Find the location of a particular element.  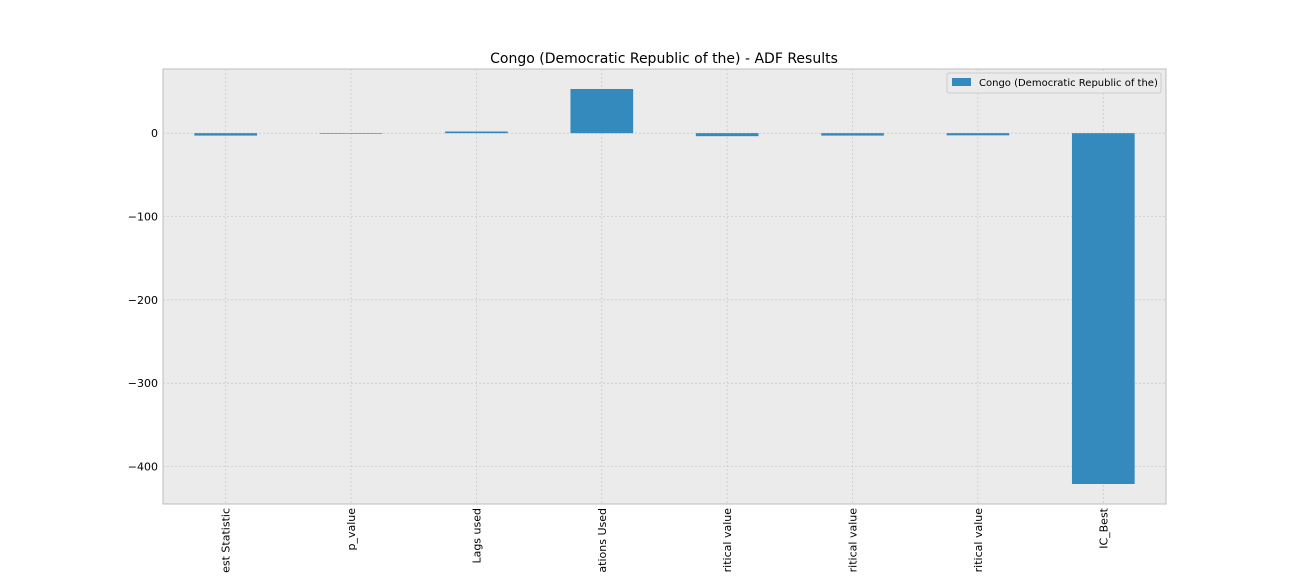

legend-swatch is located at coordinates (961, 82).